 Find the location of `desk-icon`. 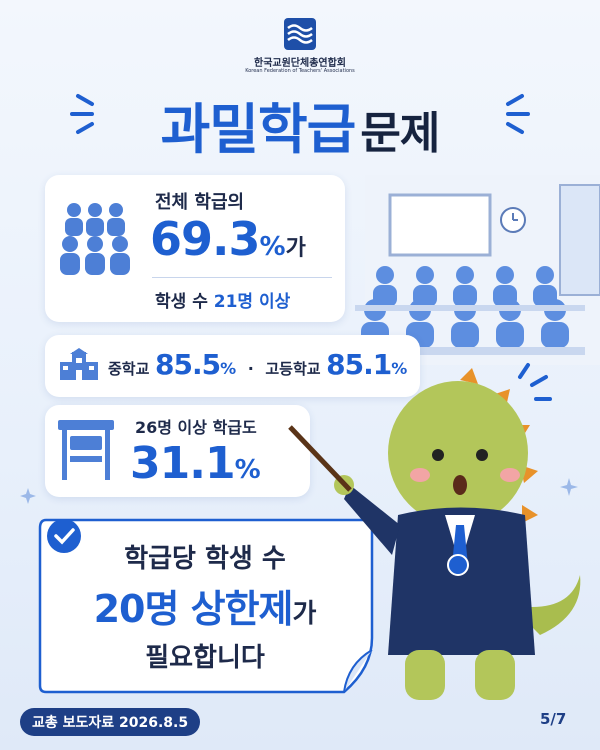

desk-icon is located at coordinates (86, 450).